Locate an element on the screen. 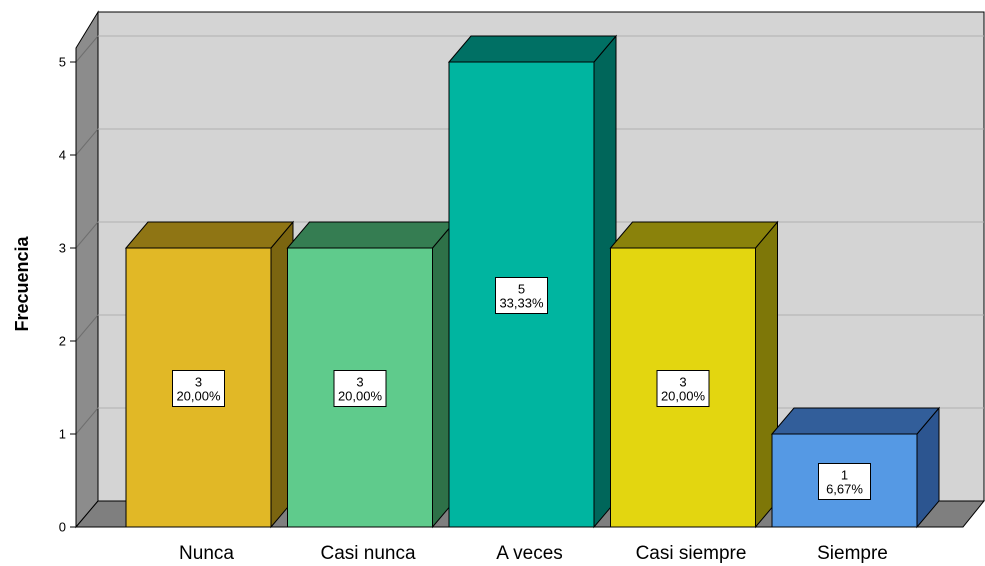 The image size is (985, 566). data-label: 16,67% is located at coordinates (844, 481).